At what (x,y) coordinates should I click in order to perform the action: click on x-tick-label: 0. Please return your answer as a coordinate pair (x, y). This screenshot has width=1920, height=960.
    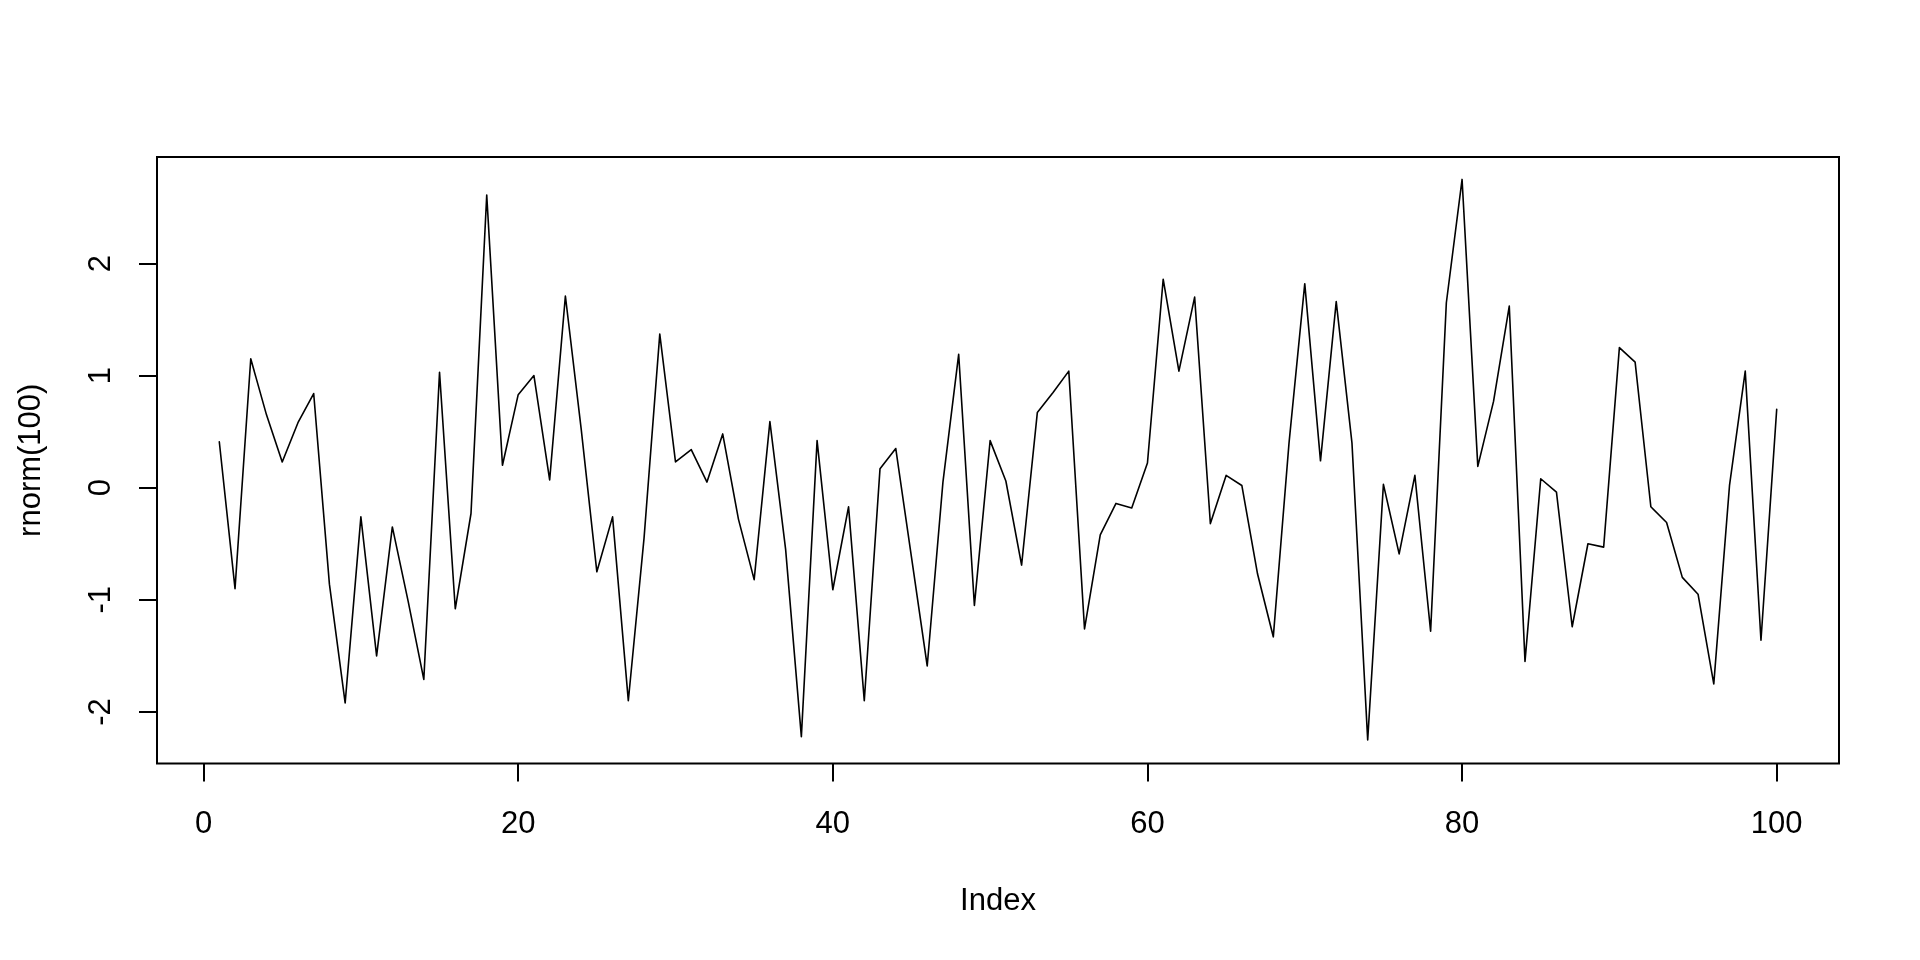
    Looking at the image, I should click on (203, 822).